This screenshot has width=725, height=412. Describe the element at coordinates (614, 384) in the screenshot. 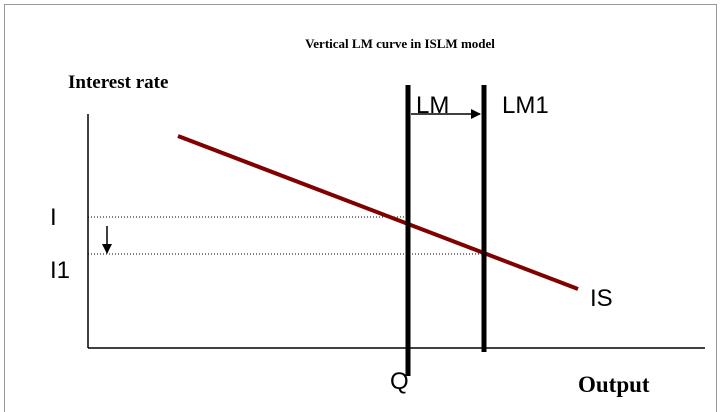

I see `x-axis-label: Output` at that location.